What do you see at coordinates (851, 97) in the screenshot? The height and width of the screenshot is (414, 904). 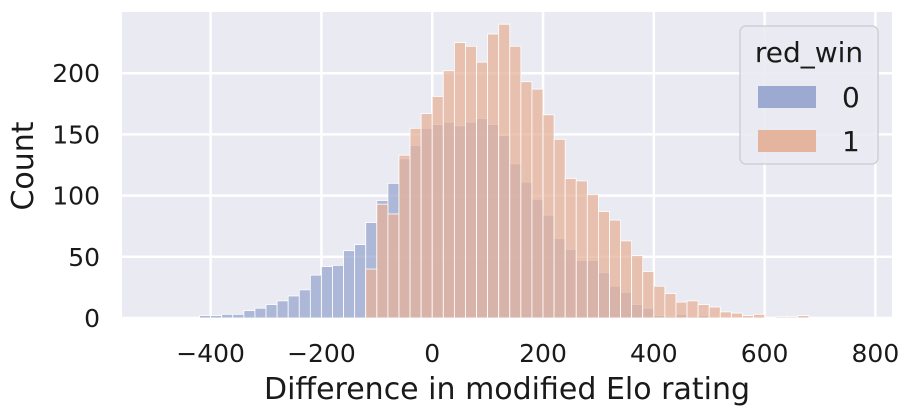 I see `legend-label-0: 0` at bounding box center [851, 97].